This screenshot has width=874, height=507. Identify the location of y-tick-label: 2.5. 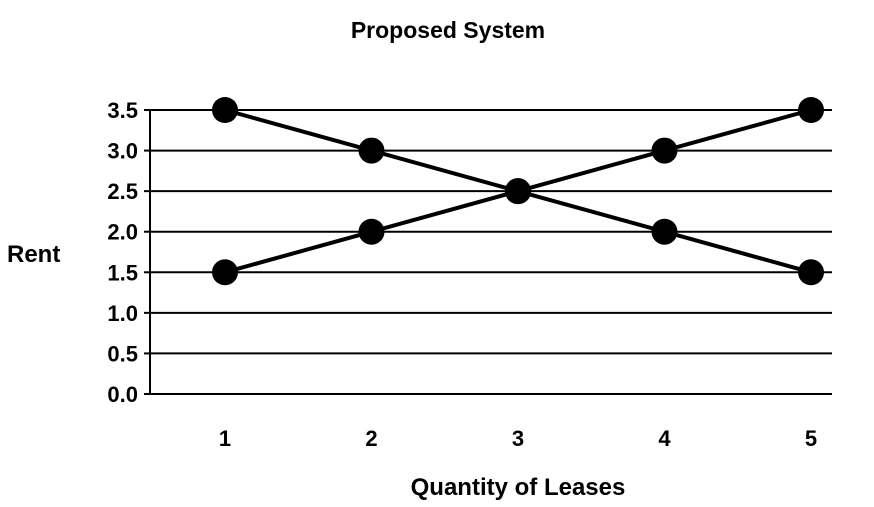
(122, 191).